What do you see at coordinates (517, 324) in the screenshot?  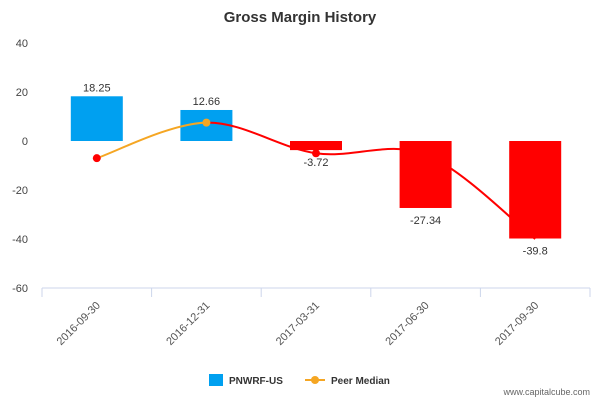 I see `x-tick-label: 2017-09-30` at bounding box center [517, 324].